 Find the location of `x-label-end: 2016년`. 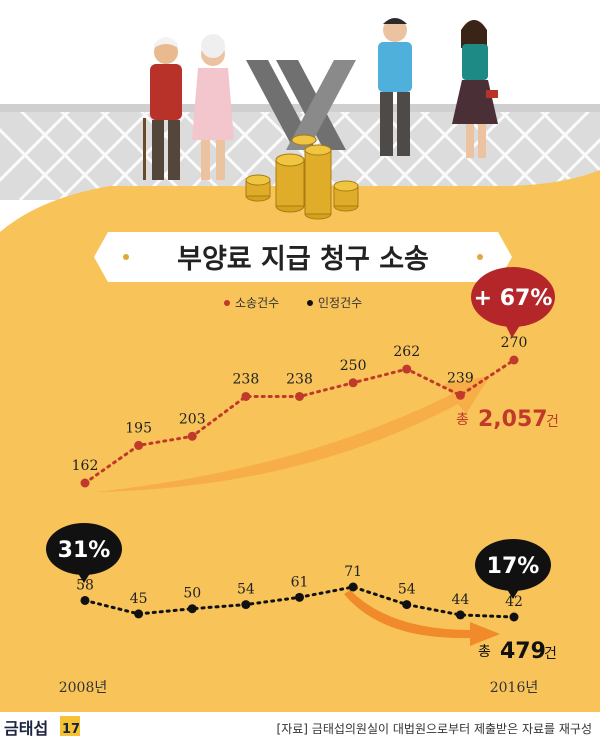

x-label-end: 2016년 is located at coordinates (514, 688).